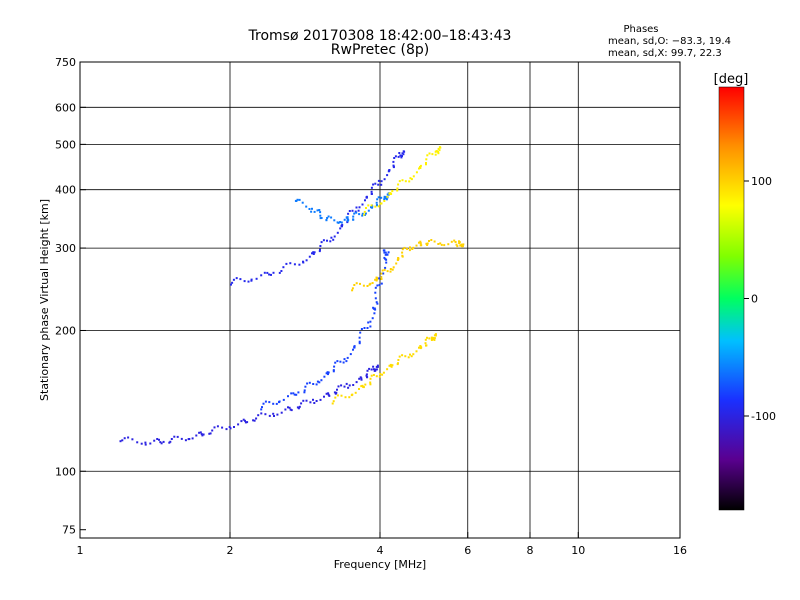 The image size is (800, 600). What do you see at coordinates (578, 550) in the screenshot?
I see `x-tick-label: 10` at bounding box center [578, 550].